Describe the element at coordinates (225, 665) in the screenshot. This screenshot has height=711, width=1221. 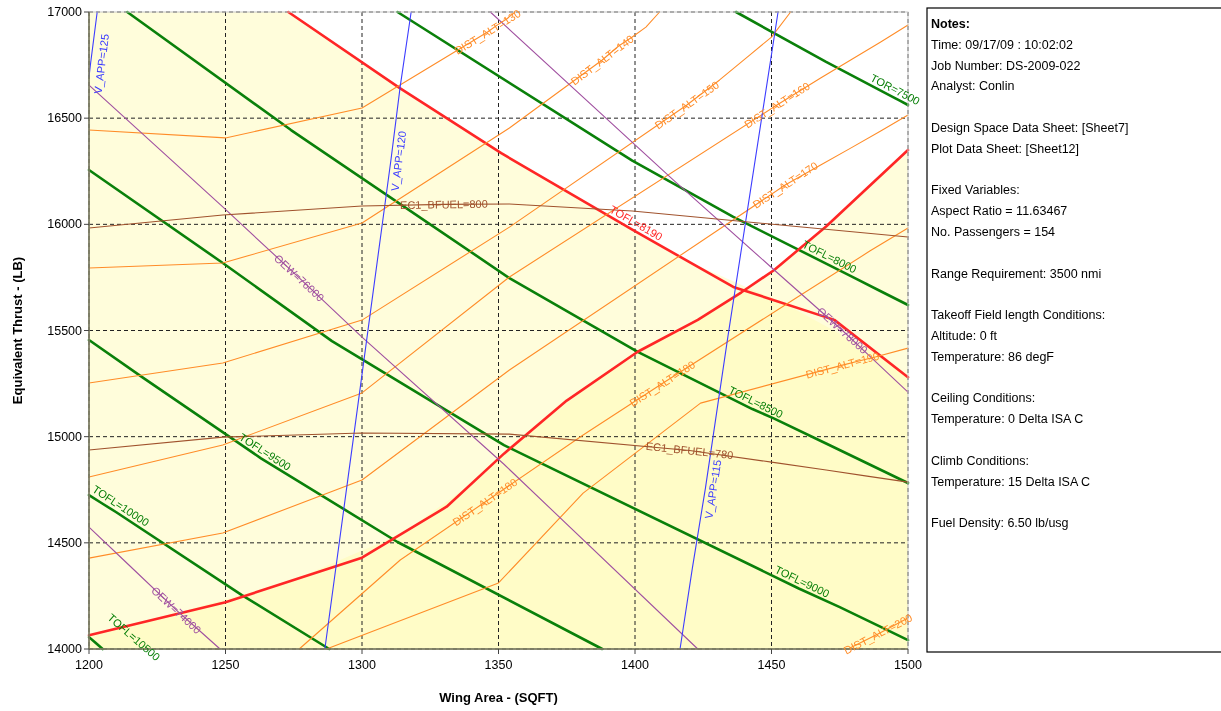
I see `x-tick-label: 1250` at that location.